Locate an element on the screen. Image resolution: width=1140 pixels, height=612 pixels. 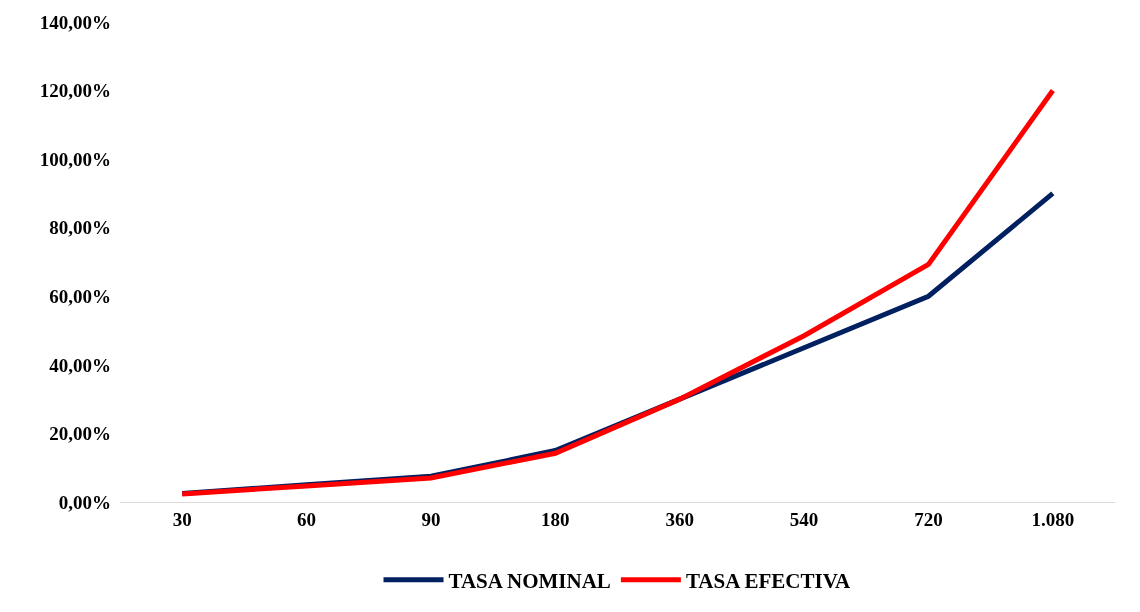
y-tick-label: 100,00% is located at coordinates (75, 159).